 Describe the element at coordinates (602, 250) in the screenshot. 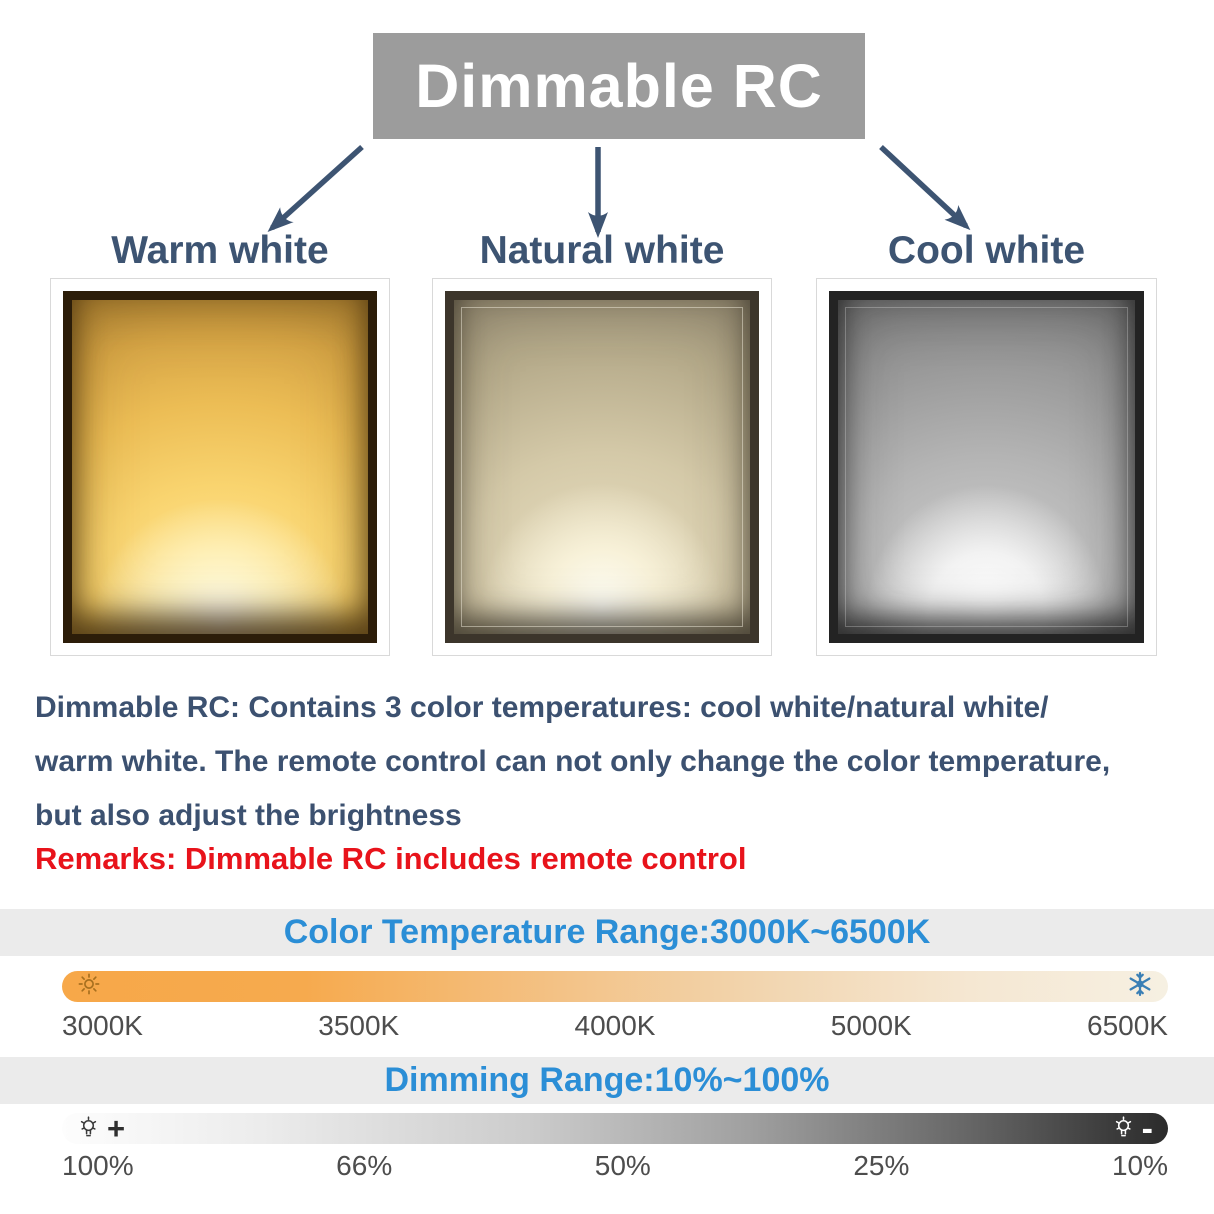

I see `natural-white-label: Natural white` at that location.